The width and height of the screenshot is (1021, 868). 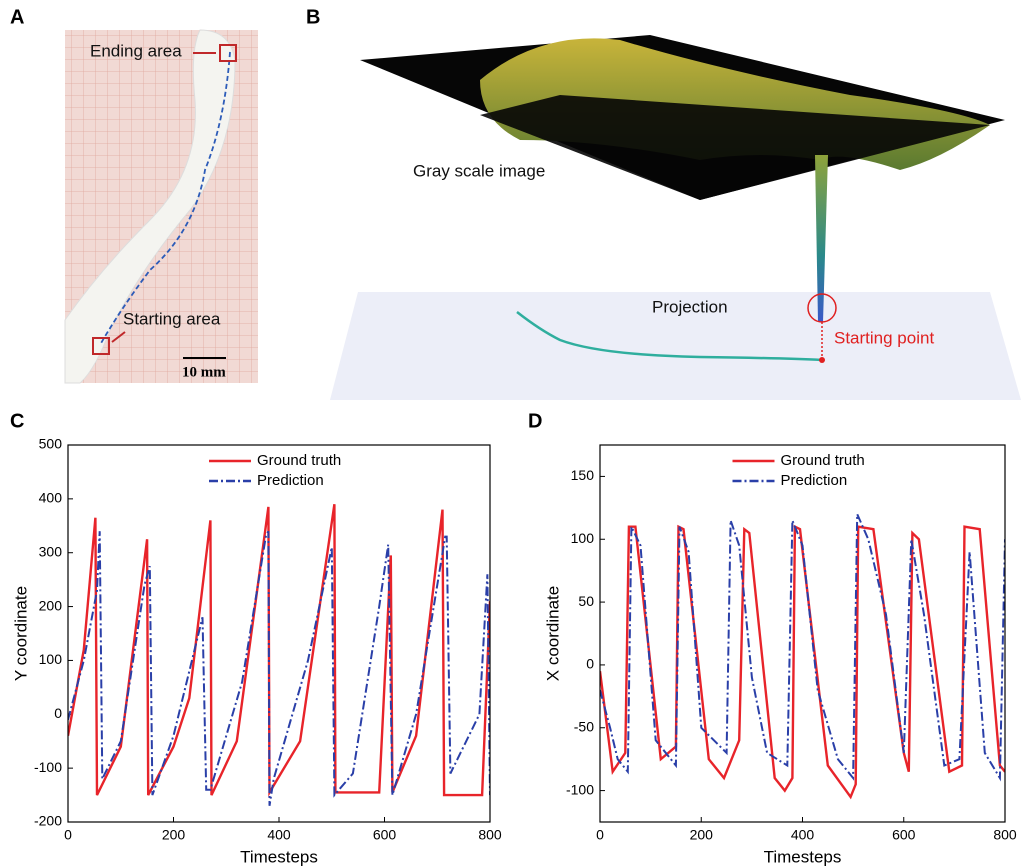 I want to click on photo, so click(x=161, y=206).